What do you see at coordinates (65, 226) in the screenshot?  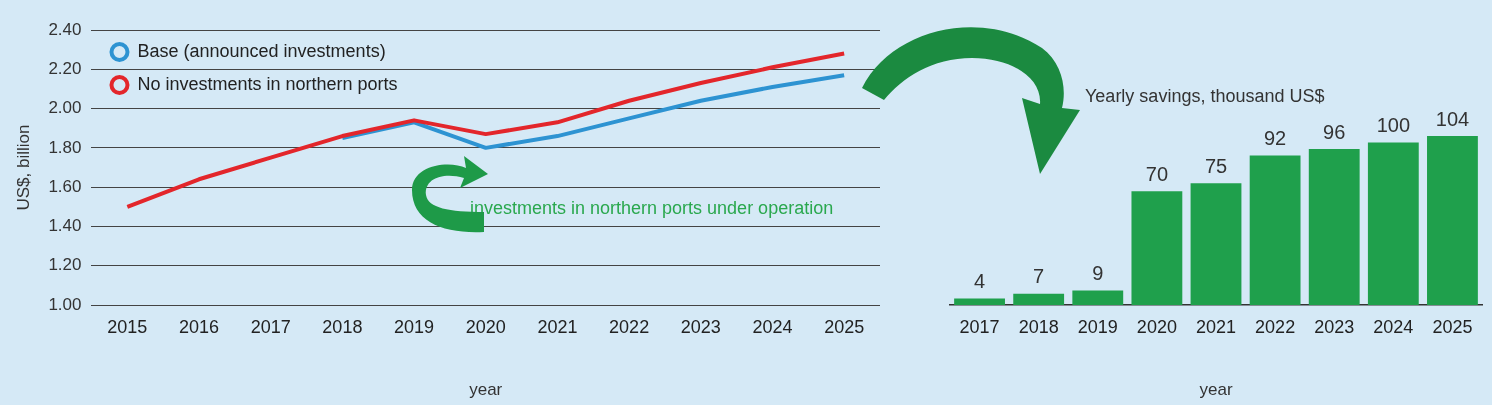 I see `y-tick-label: 1.40` at bounding box center [65, 226].